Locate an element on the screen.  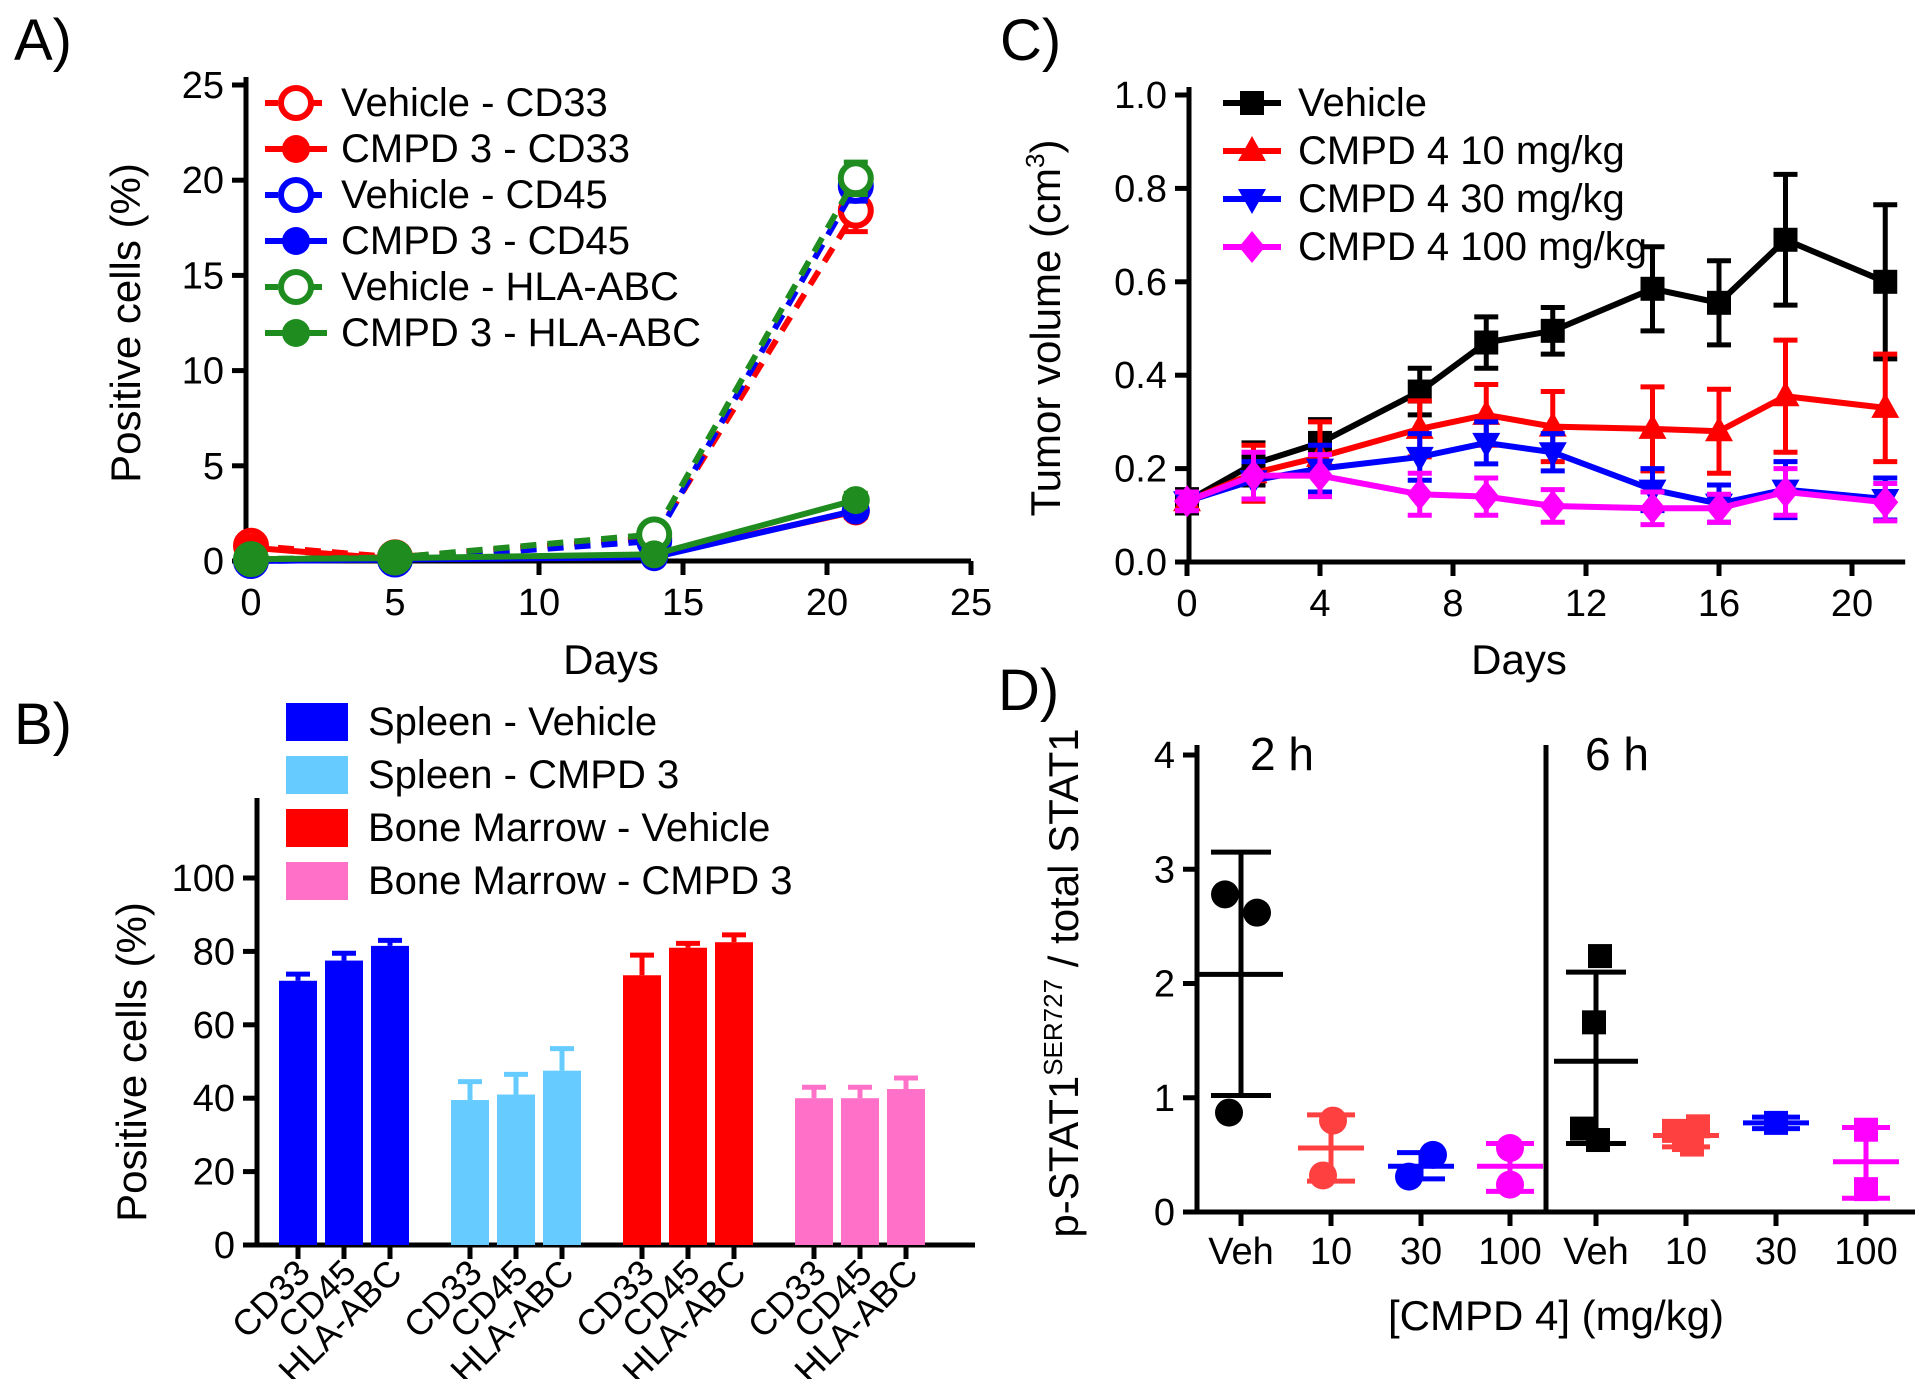
panel-label-b: B) is located at coordinates (43, 724).